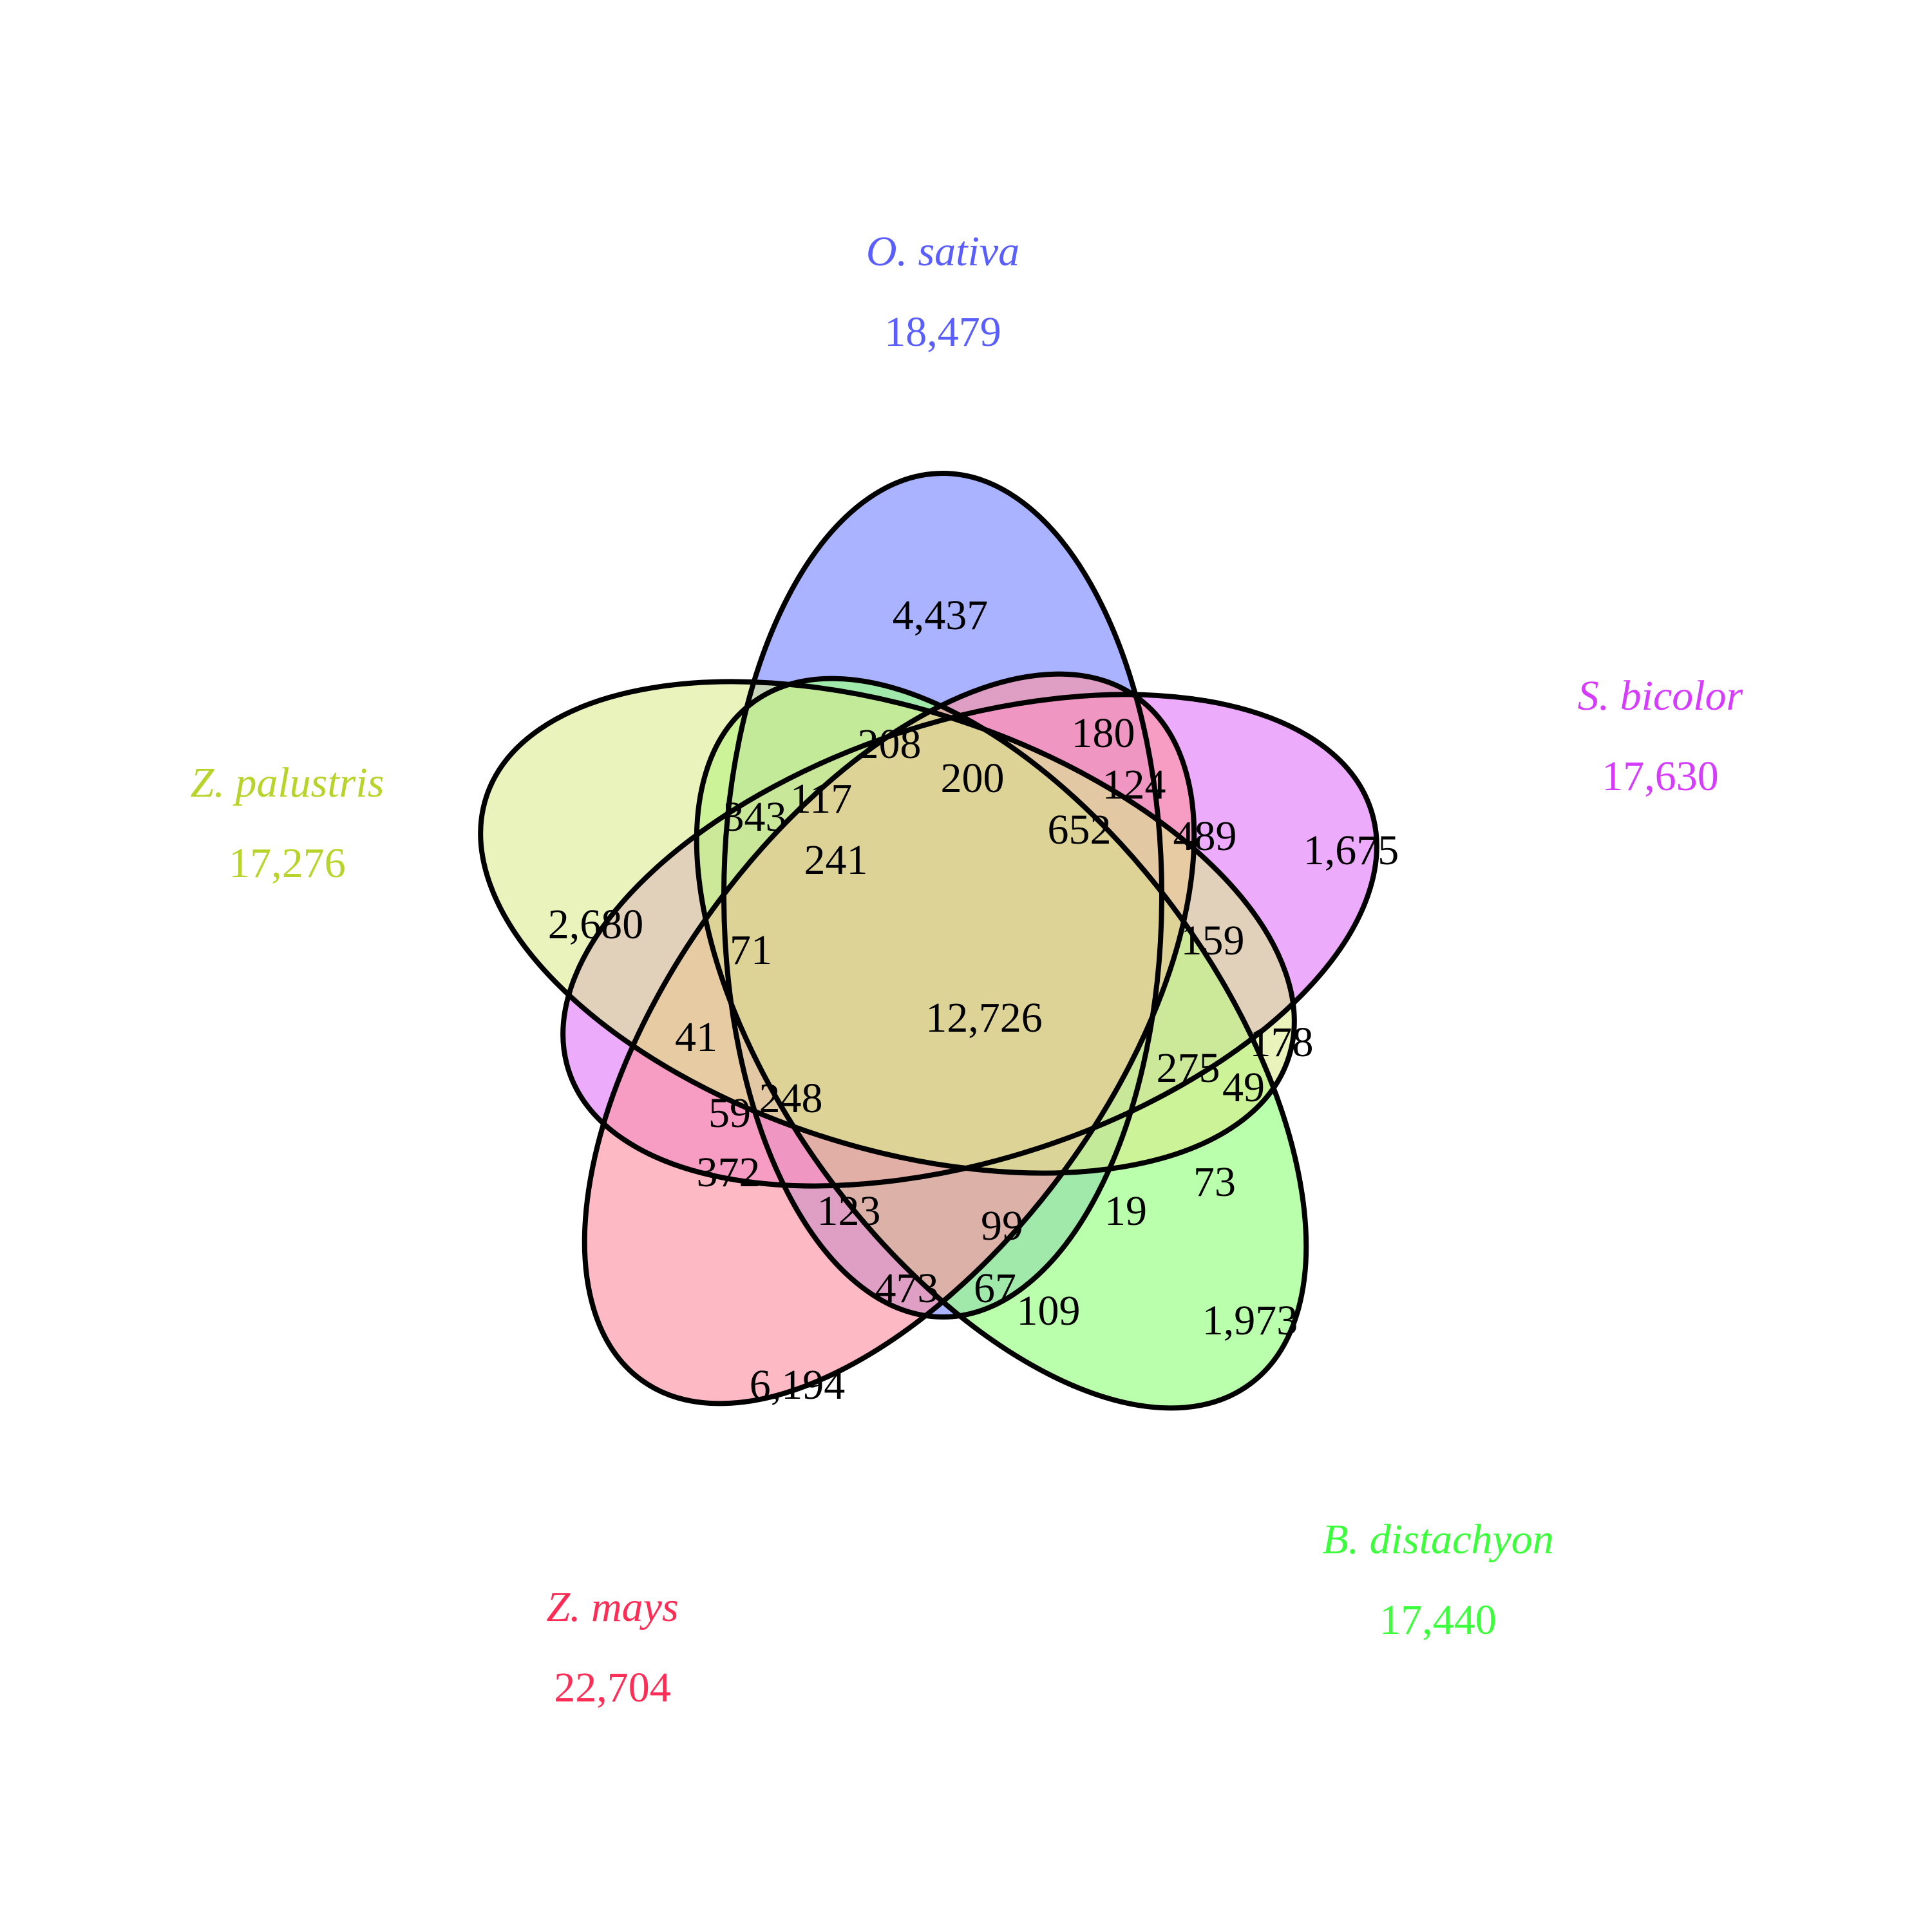 This screenshot has width=1932, height=1932. I want to click on region-49: 49, so click(1243, 1087).